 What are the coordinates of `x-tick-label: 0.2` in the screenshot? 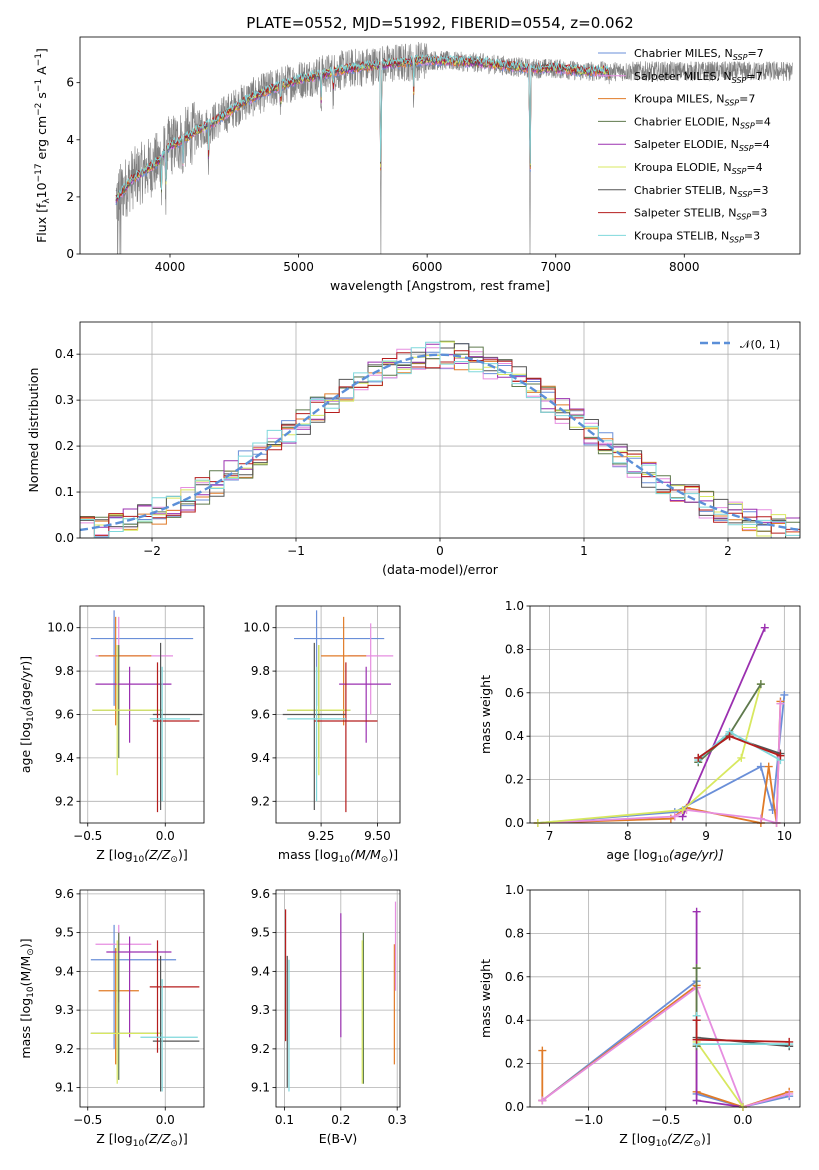 It's located at (340, 1120).